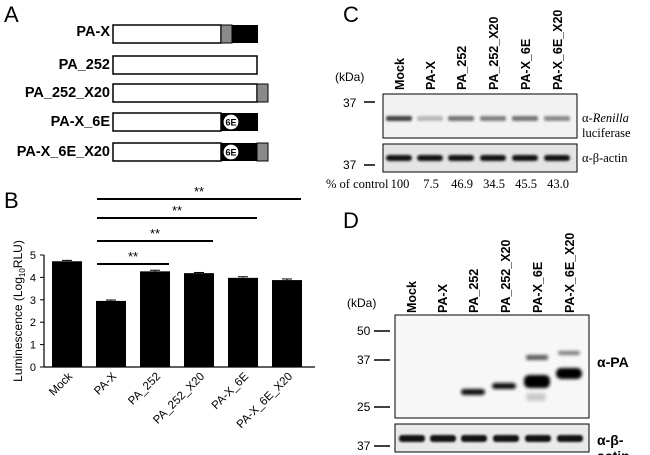 The width and height of the screenshot is (650, 455). Describe the element at coordinates (185, 122) in the screenshot. I see `construct-bar-pa-x-6e: 6E` at that location.